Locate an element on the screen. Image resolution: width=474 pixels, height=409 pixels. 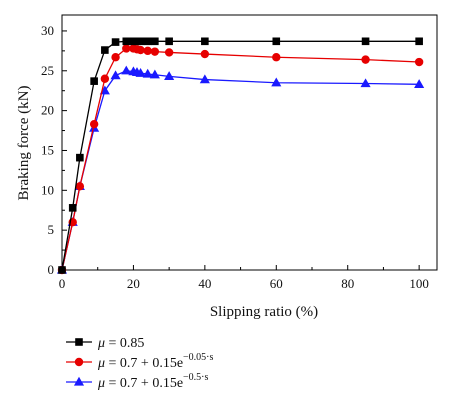
x-tick-label: 80 is located at coordinates (347, 283).